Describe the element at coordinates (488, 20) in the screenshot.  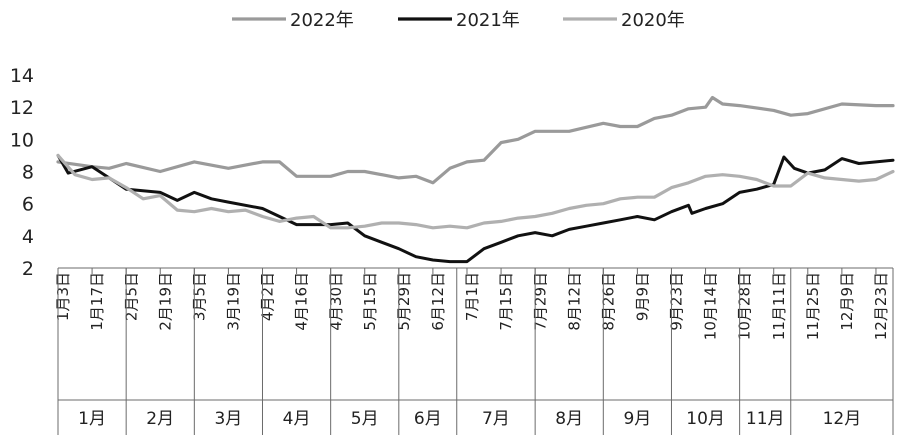
I see `legend-label: 2021年` at that location.